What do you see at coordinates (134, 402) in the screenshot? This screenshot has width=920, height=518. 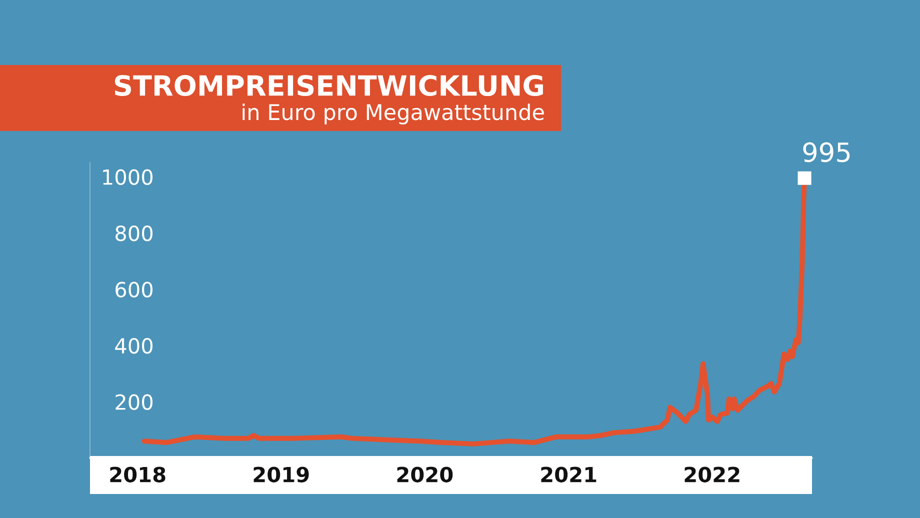 I see `y-tick-label: 200` at bounding box center [134, 402].